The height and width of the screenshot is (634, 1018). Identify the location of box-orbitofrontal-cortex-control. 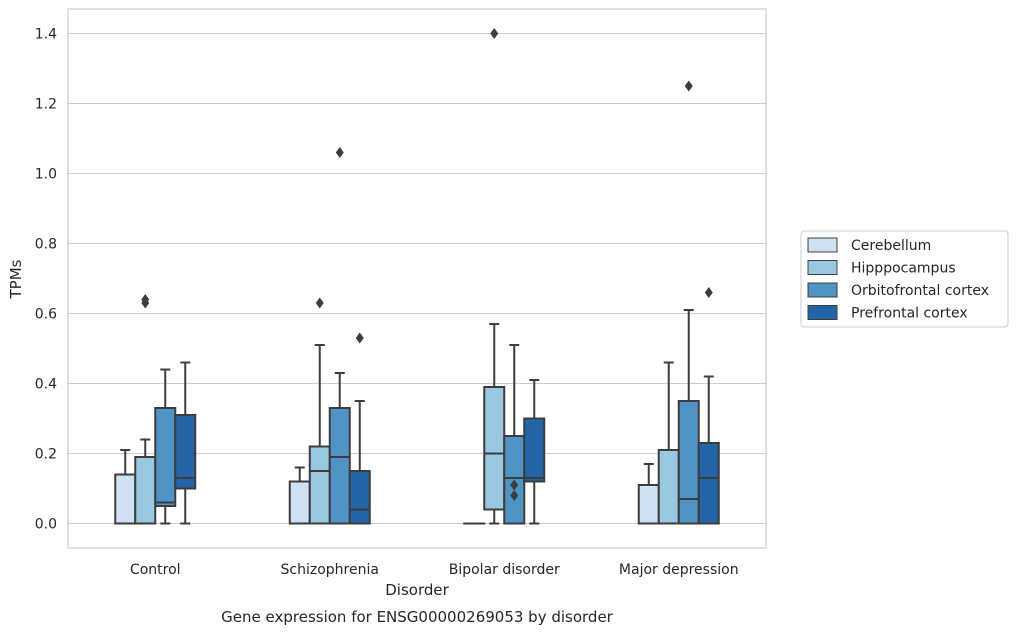
(165, 446).